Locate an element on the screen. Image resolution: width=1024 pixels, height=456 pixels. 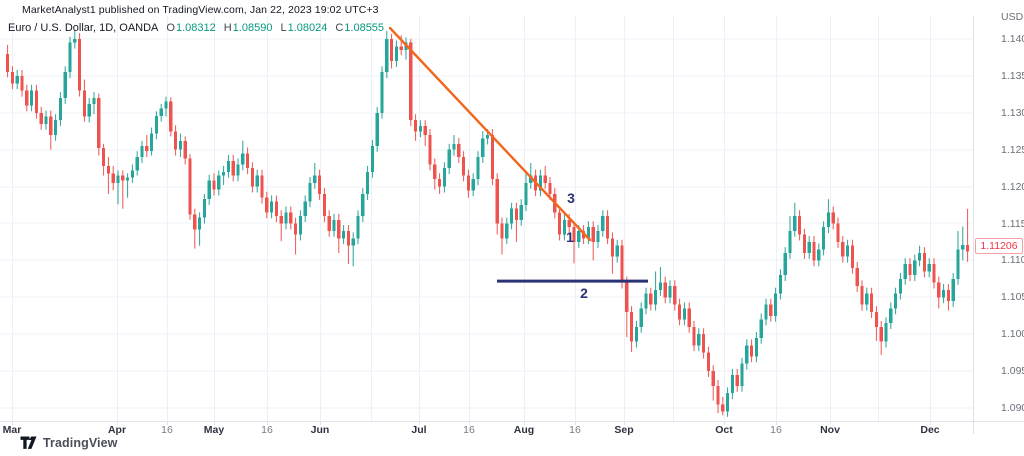
annotation-number-1: 1 is located at coordinates (570, 237).